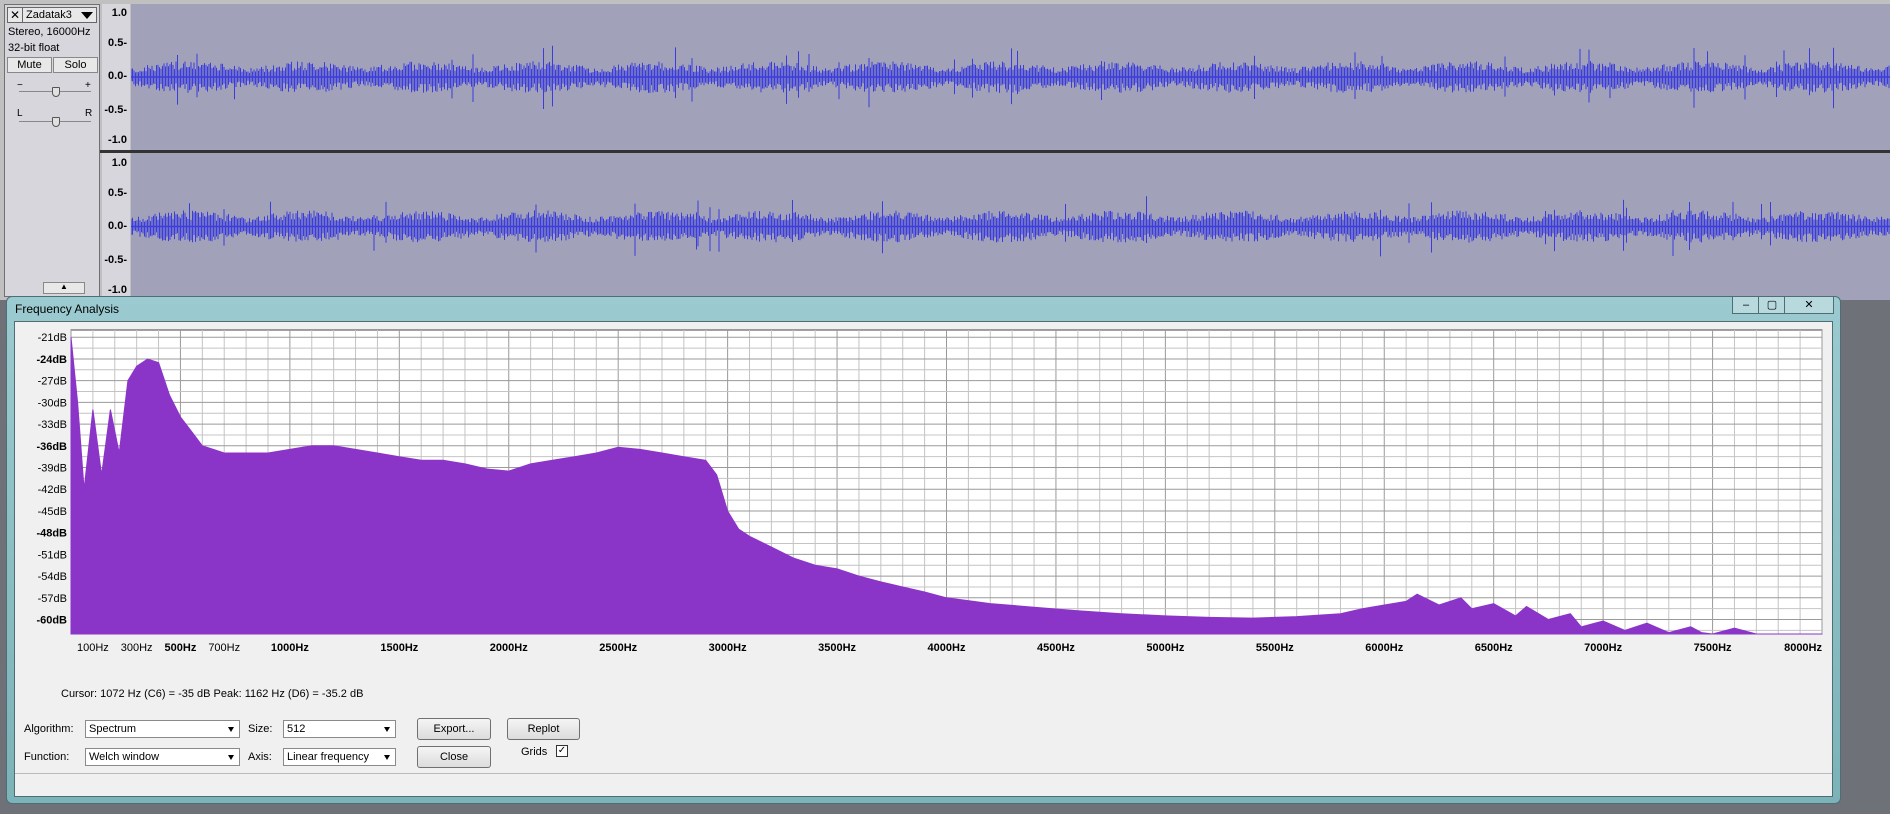  I want to click on grids-label: Grids, so click(534, 752).